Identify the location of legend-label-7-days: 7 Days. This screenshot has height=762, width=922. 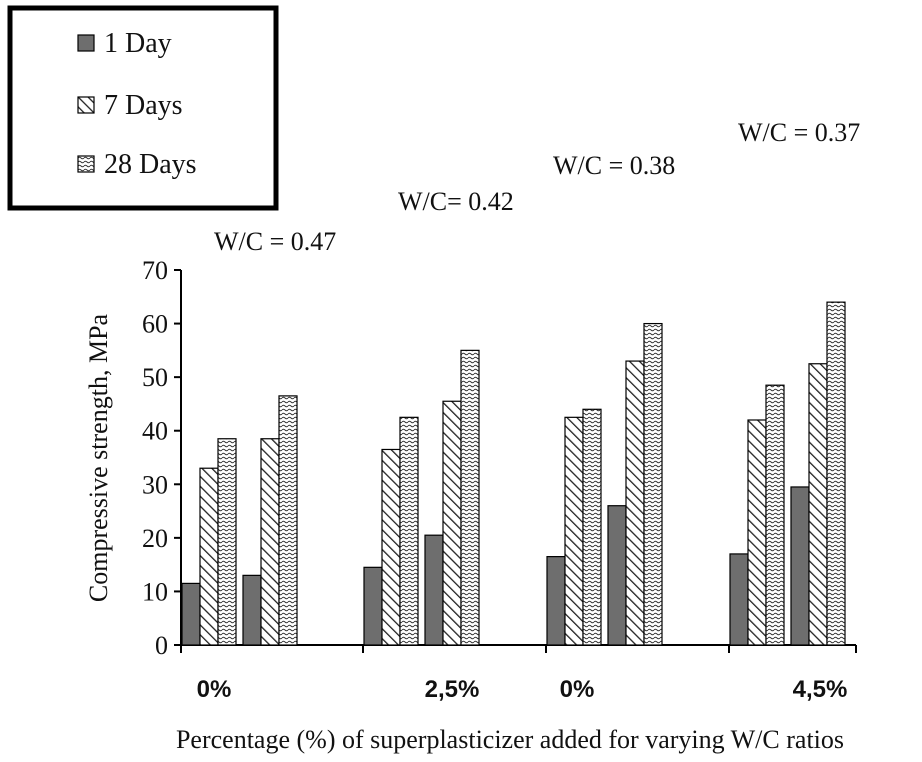
(143, 105).